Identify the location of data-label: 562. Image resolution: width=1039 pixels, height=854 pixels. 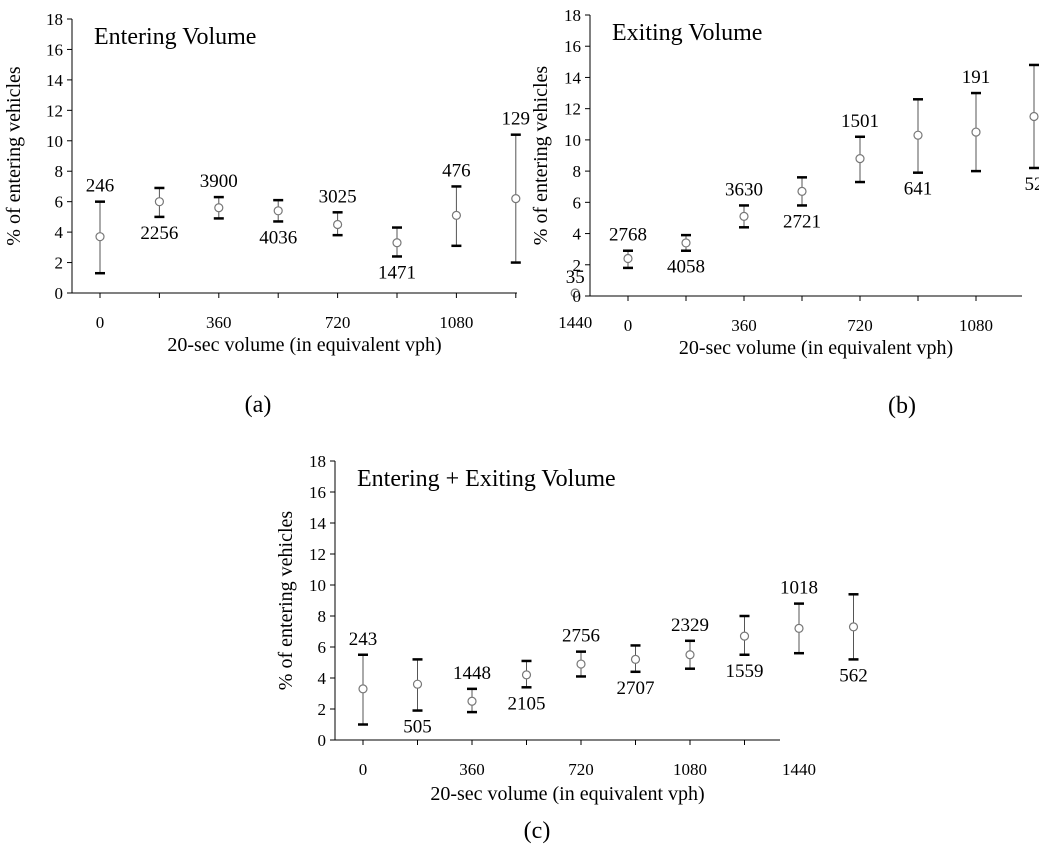
(853, 675).